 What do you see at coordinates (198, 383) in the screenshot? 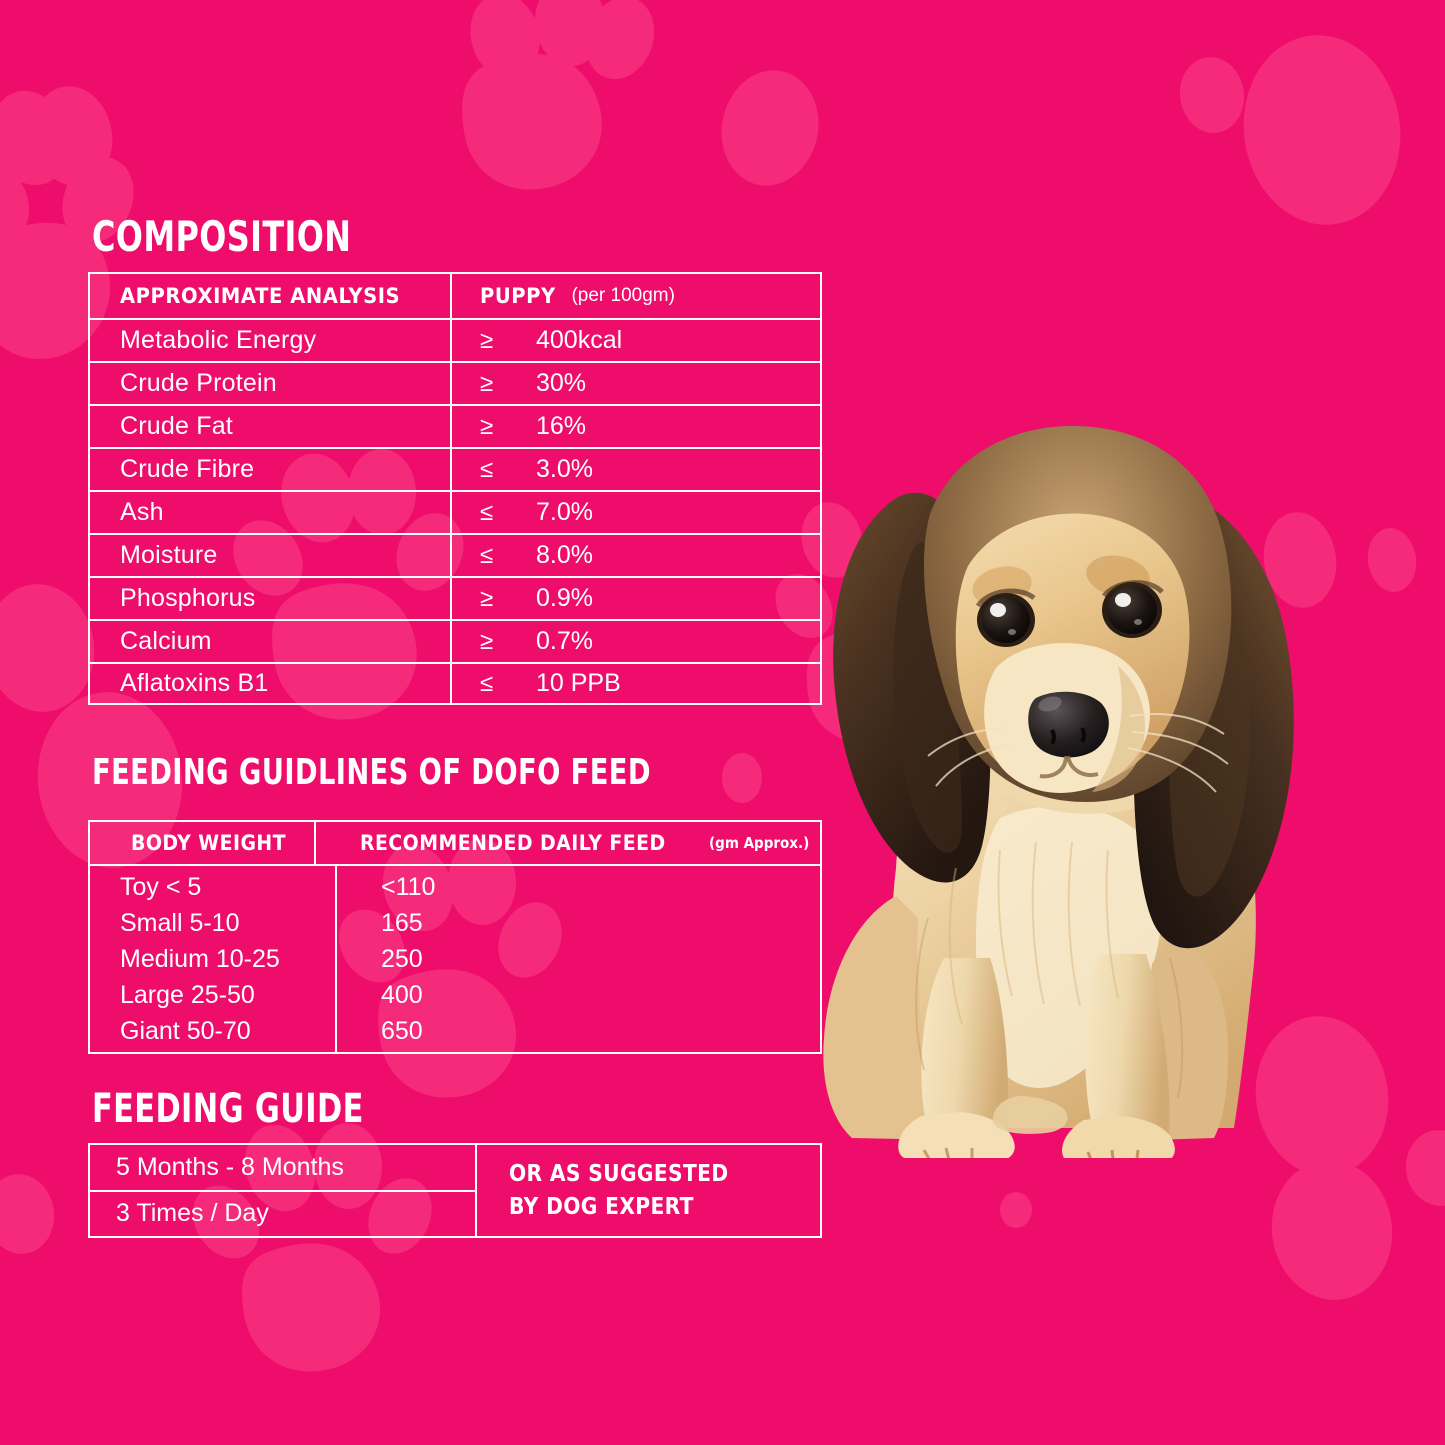
I see `nutrient-label: Crude Protein` at bounding box center [198, 383].